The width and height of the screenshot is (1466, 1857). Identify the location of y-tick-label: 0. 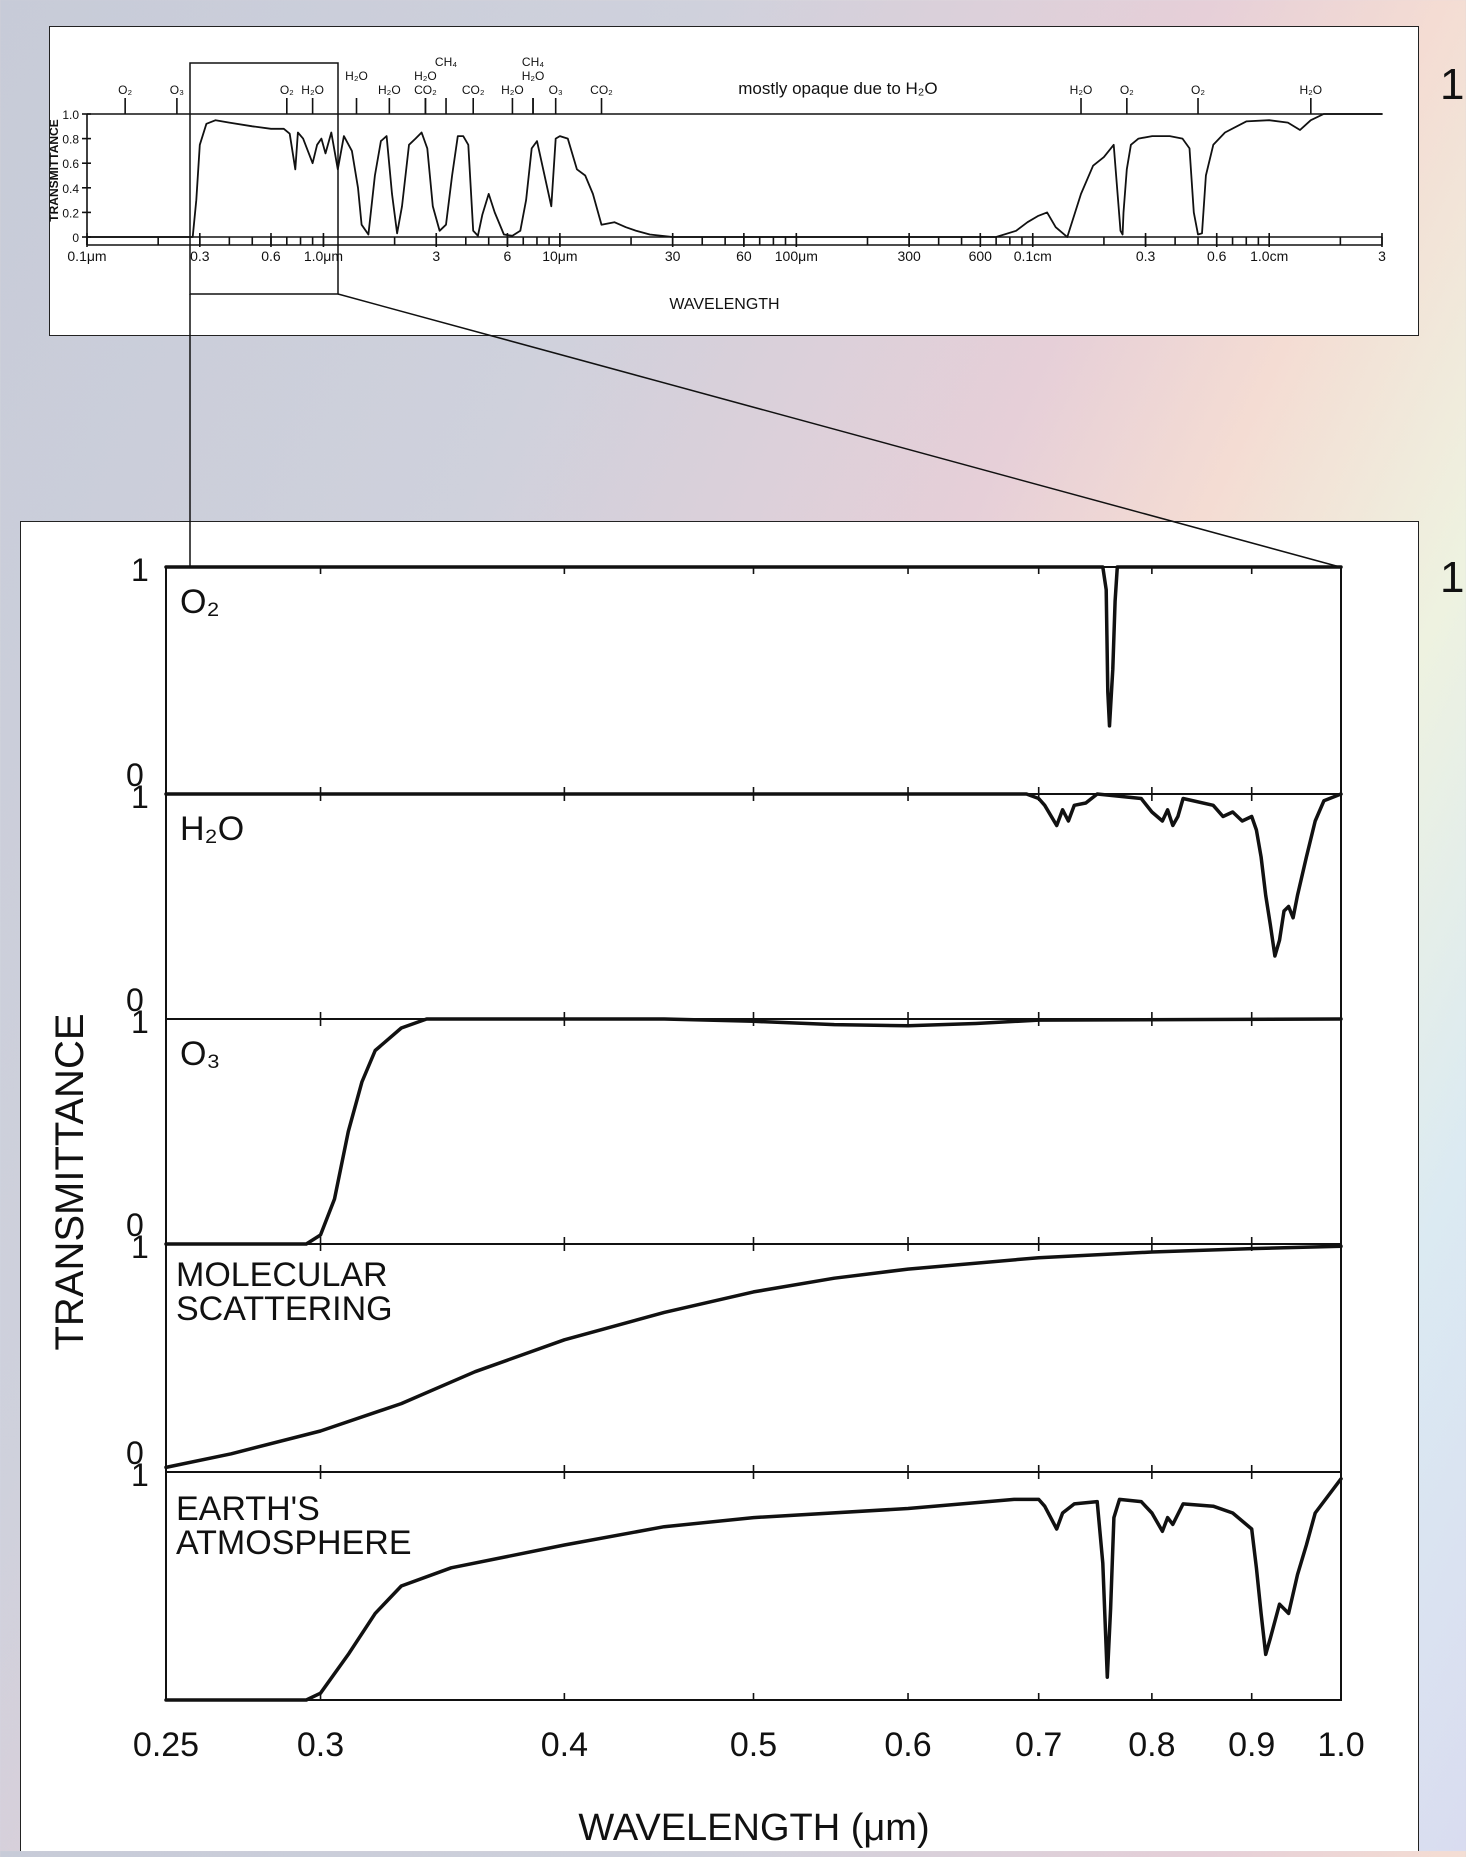
(75, 238).